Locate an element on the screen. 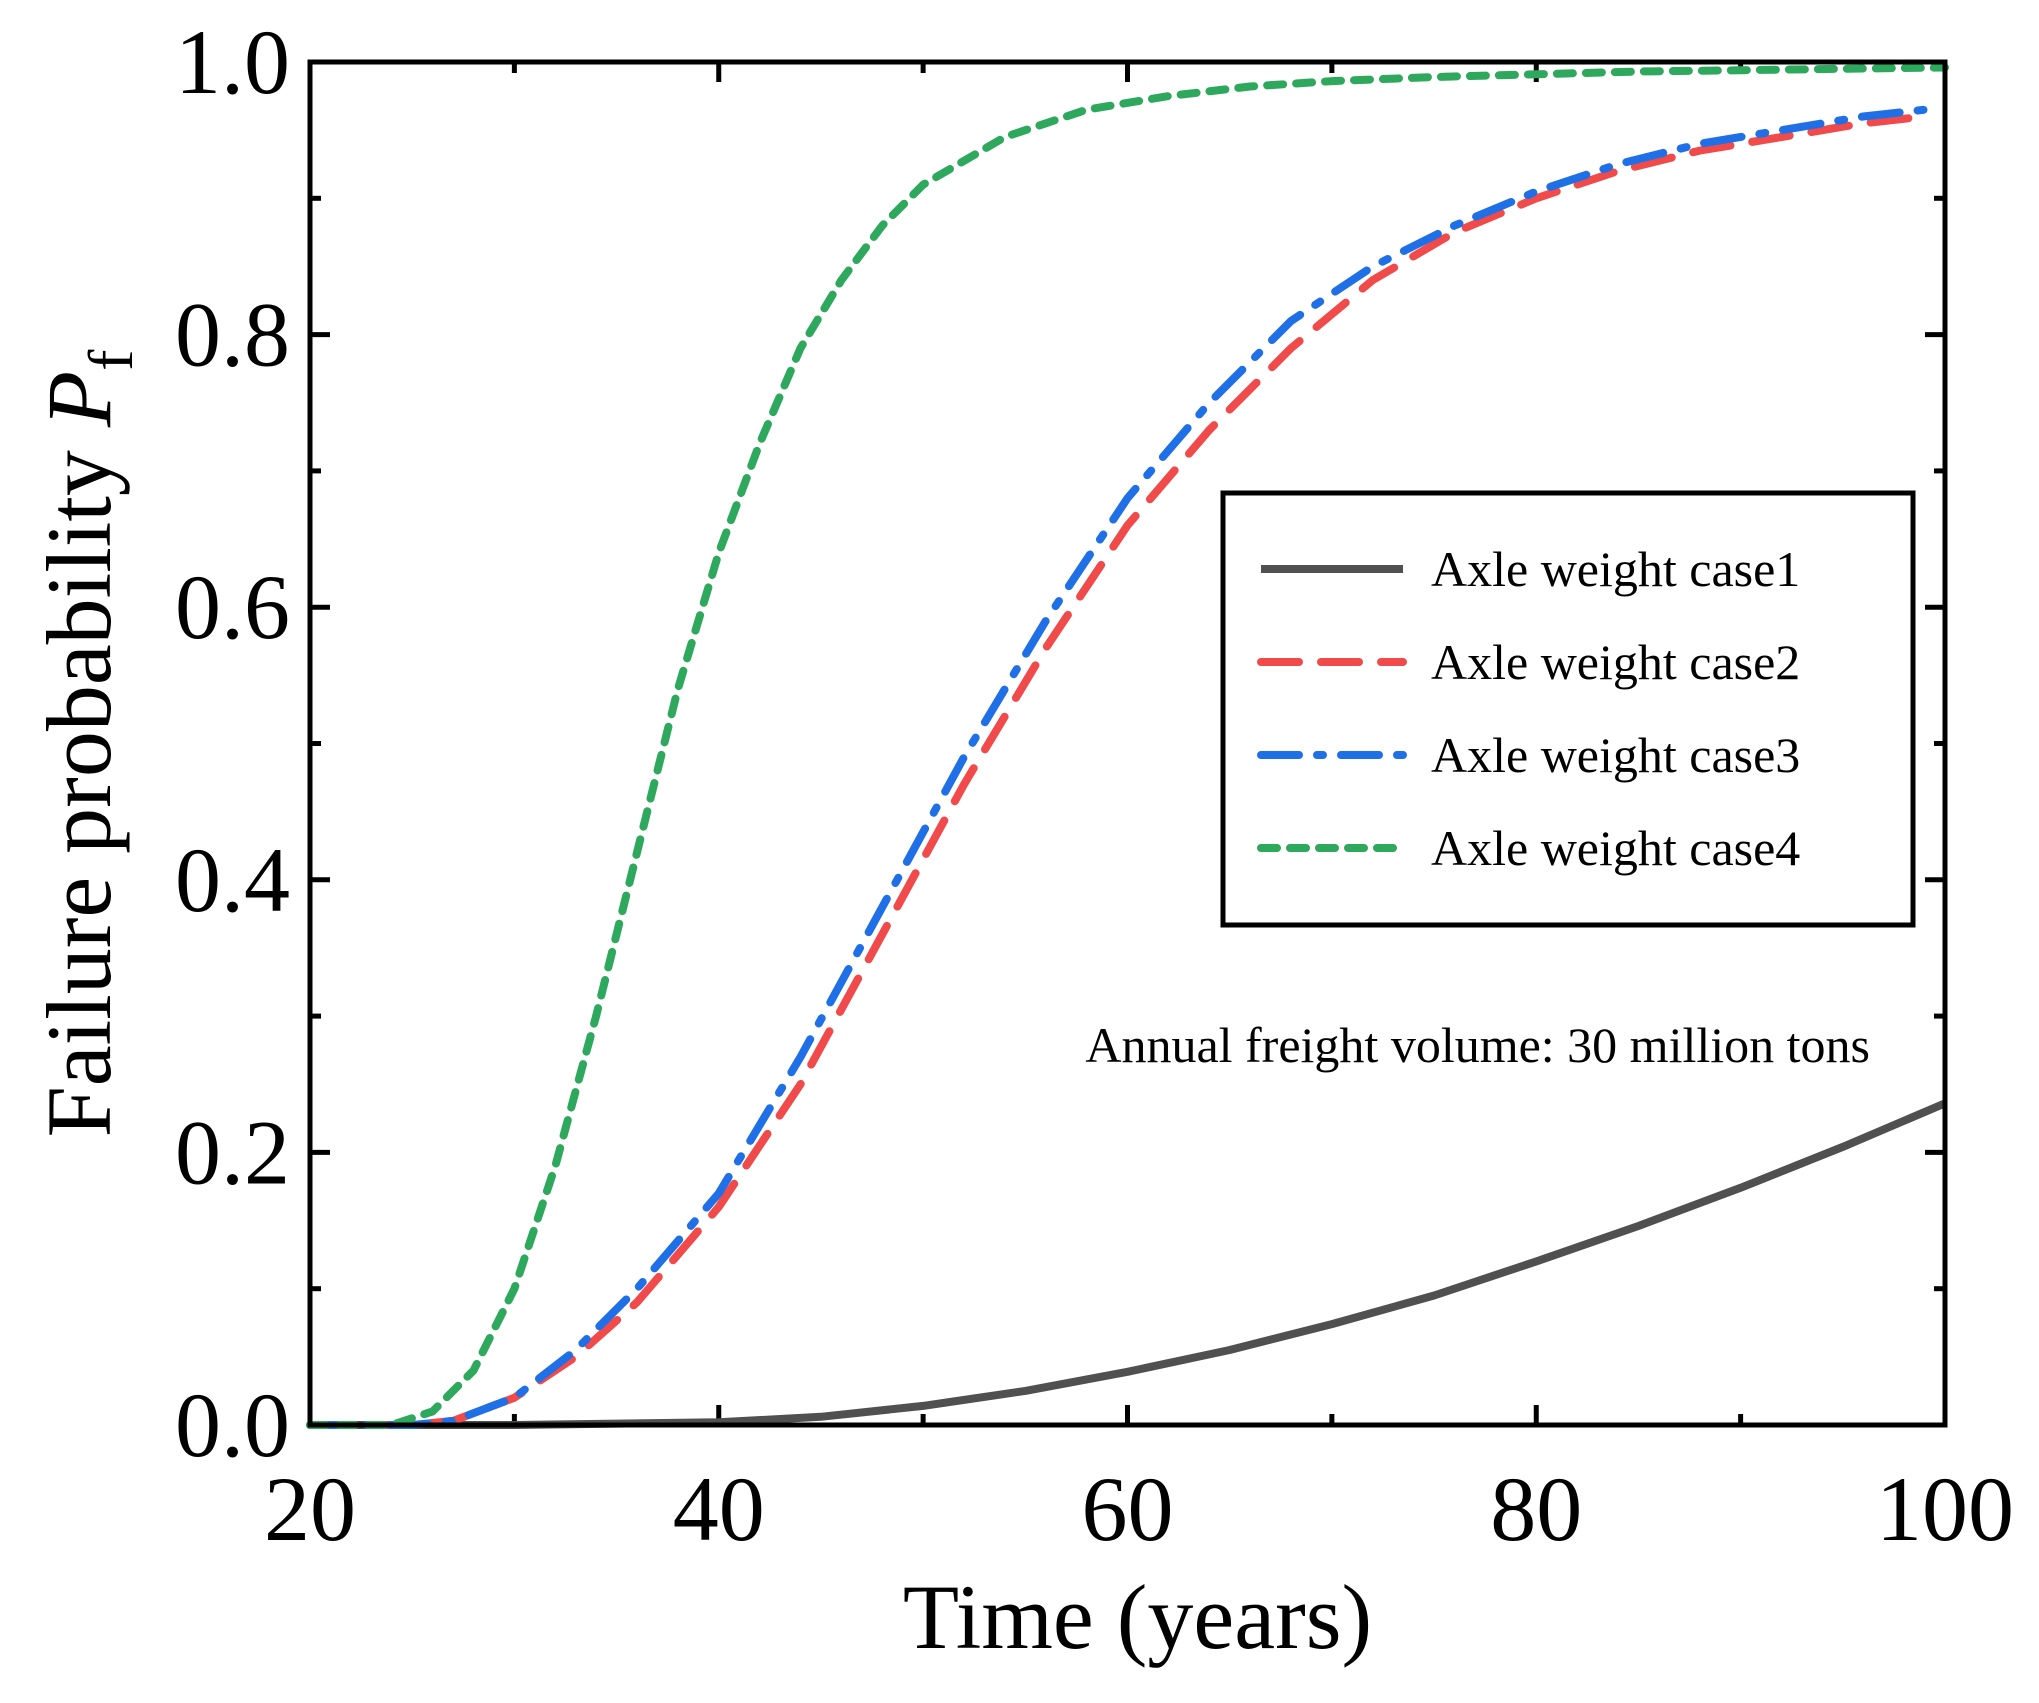 The image size is (2039, 1703). x-axis-title: Time (years) is located at coordinates (1137, 1617).